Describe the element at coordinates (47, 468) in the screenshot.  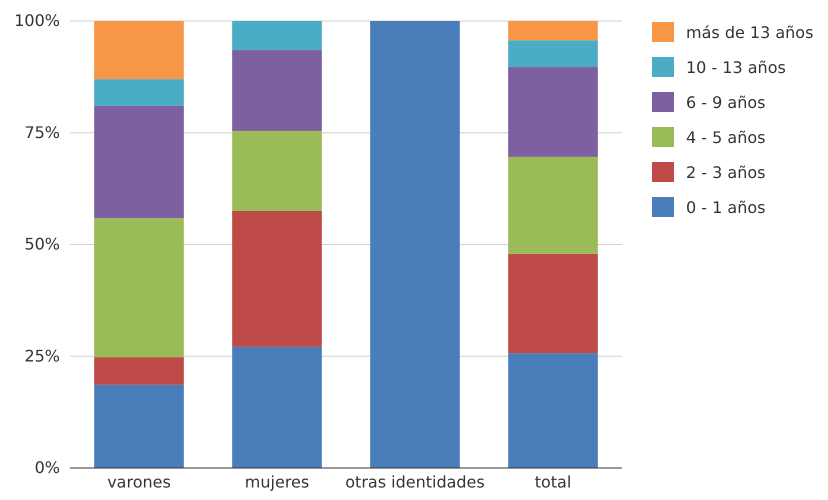
I see `y-tick-label: 0%` at that location.